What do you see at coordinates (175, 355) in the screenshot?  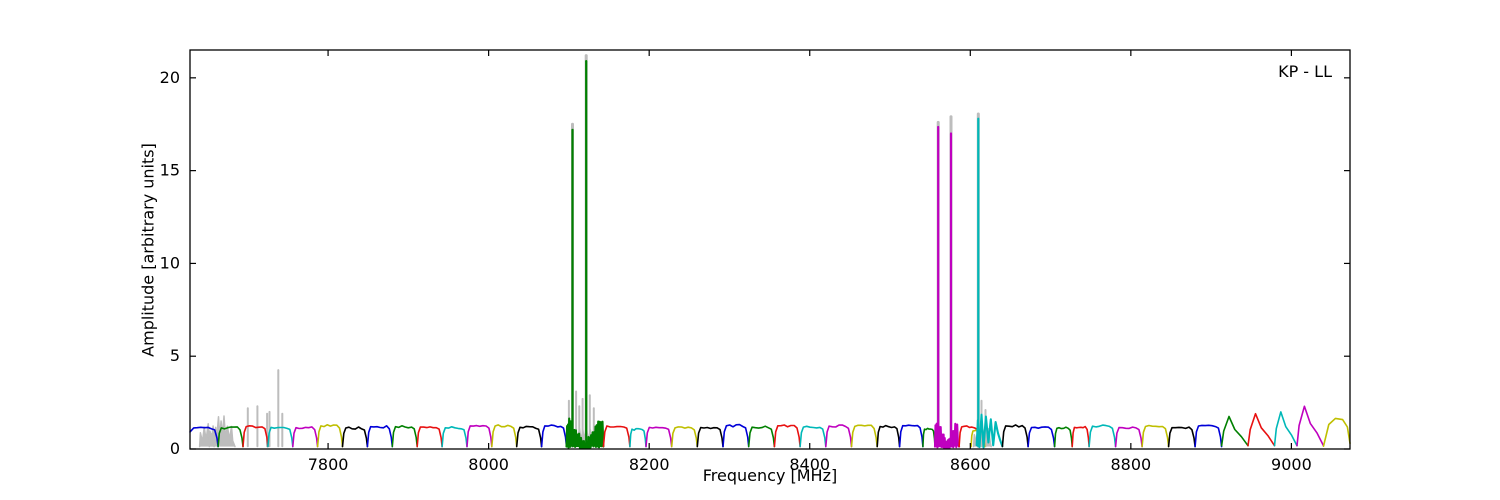 I see `y-tick-label: 5` at bounding box center [175, 355].